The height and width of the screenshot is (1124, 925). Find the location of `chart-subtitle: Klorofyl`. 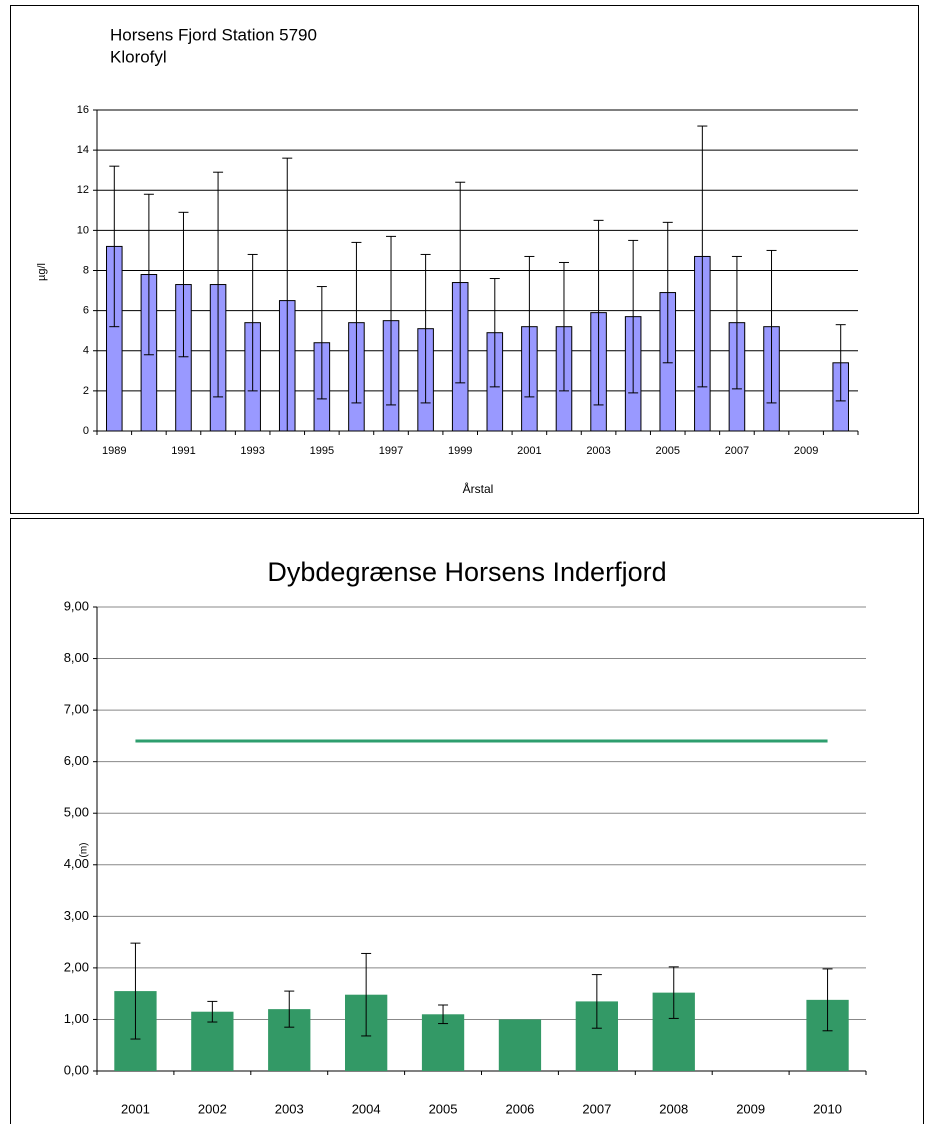

chart-subtitle: Klorofyl is located at coordinates (138, 56).